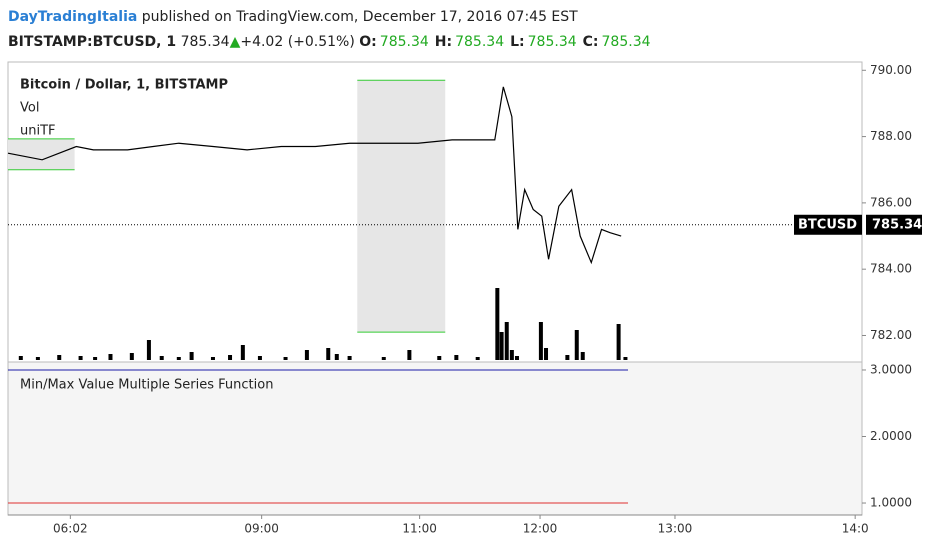 The width and height of the screenshot is (932, 550). I want to click on price-tag-text: 785.34, so click(897, 224).